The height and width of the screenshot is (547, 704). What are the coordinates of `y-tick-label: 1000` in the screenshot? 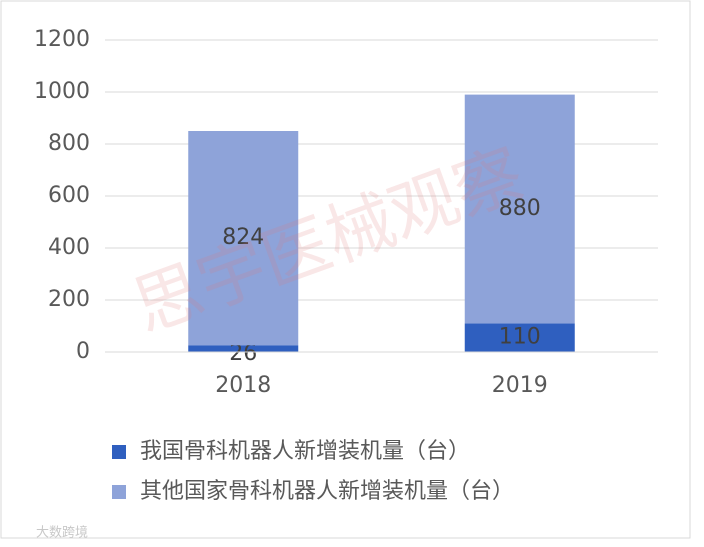 It's located at (62, 91).